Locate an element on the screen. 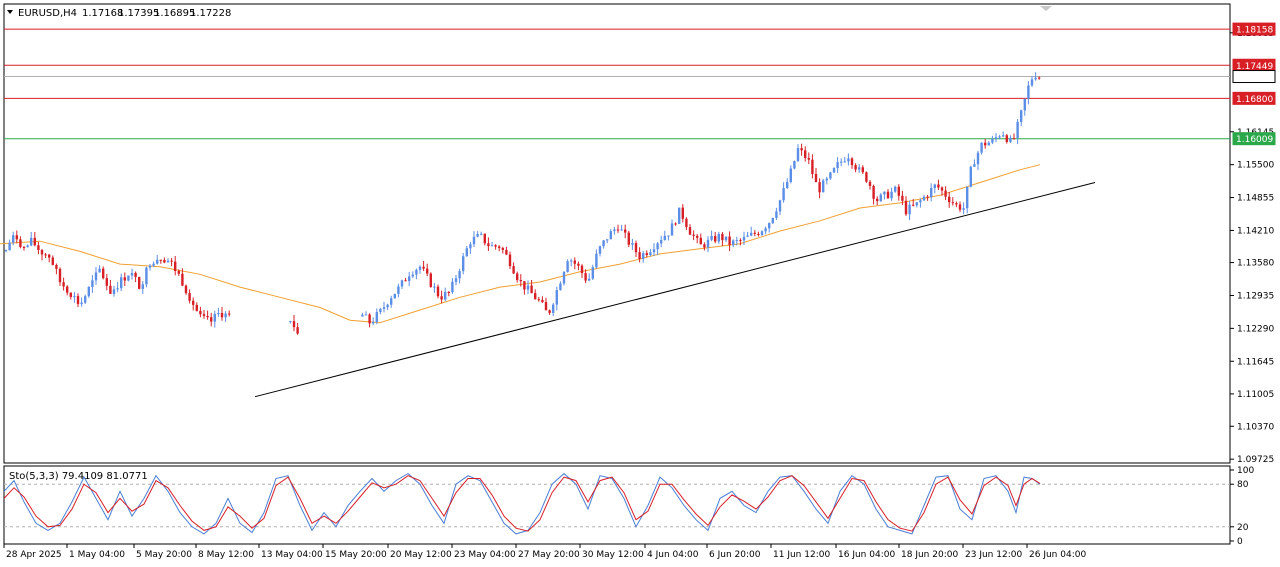  stoch-main-line is located at coordinates (522, 503).